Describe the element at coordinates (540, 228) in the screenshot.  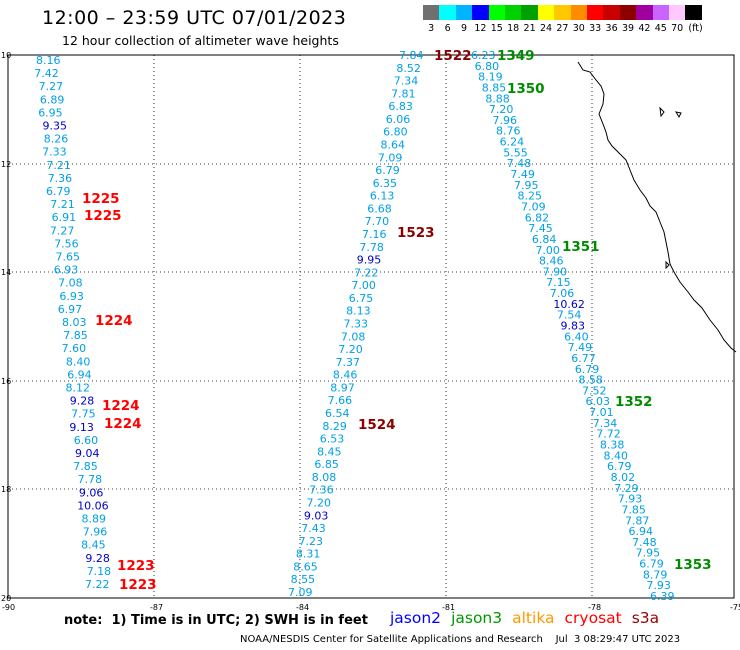
I see `track-b-value: 7.45` at that location.